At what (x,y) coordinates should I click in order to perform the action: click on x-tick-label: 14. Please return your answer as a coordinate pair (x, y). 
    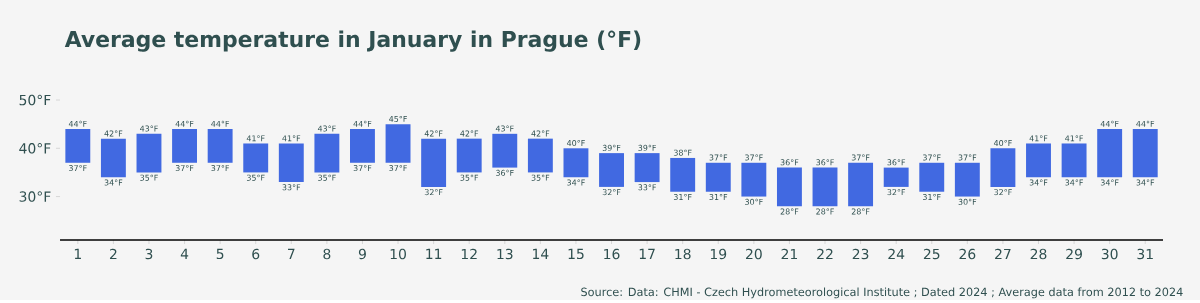
    Looking at the image, I should click on (541, 254).